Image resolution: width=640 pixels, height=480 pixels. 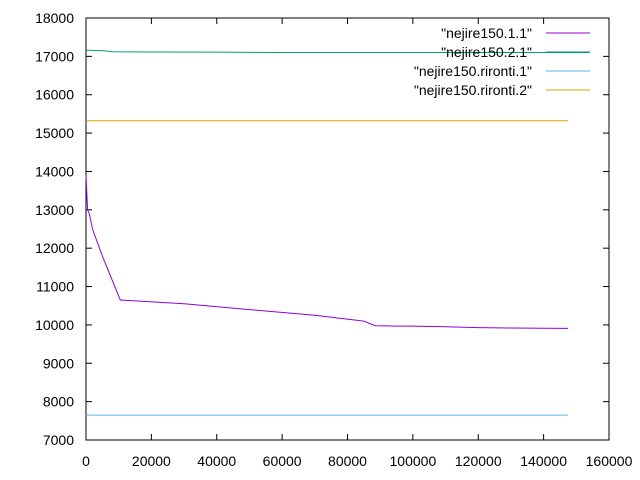 I want to click on y-tick-label: 17000, so click(x=54, y=56).